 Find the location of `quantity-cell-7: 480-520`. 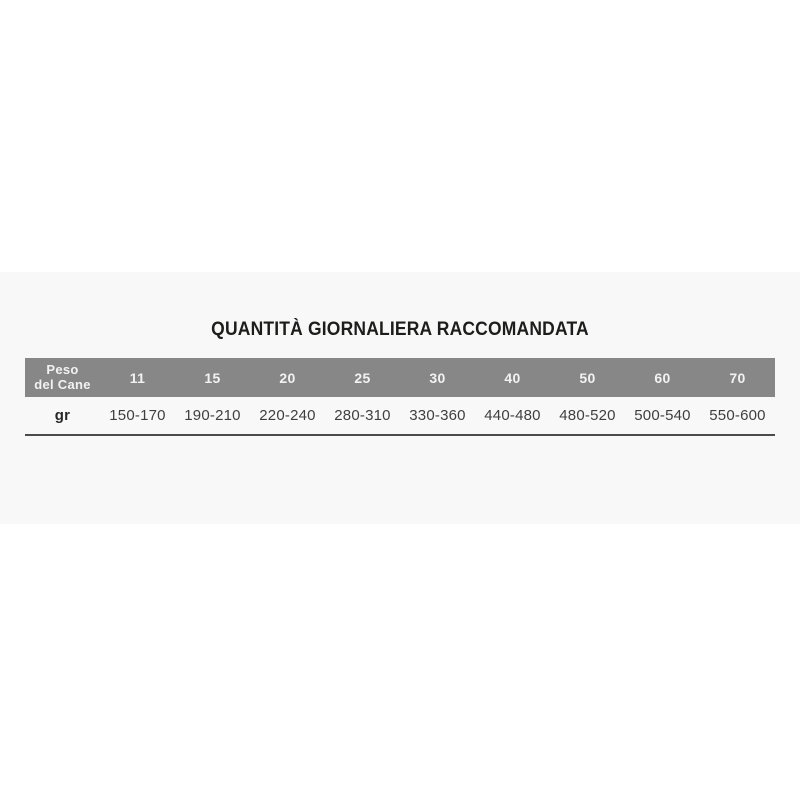

quantity-cell-7: 480-520 is located at coordinates (587, 415).